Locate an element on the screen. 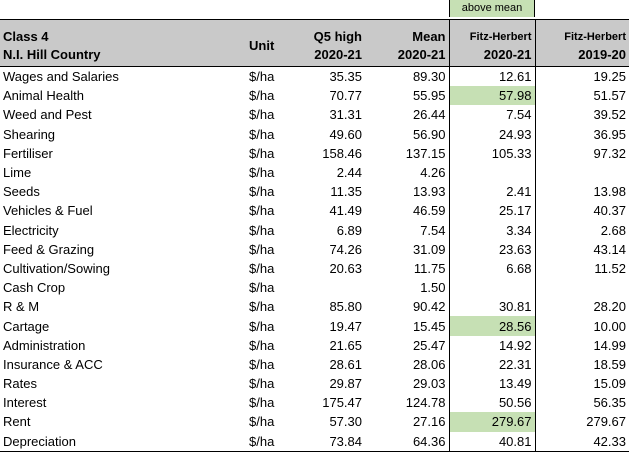  row-name: Weed and Pest is located at coordinates (47, 115).